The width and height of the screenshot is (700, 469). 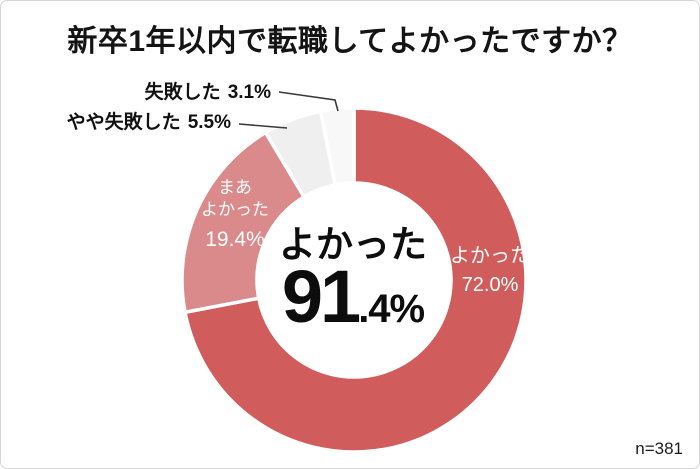 What do you see at coordinates (659, 448) in the screenshot?
I see `sample-size-note: n=381` at bounding box center [659, 448].